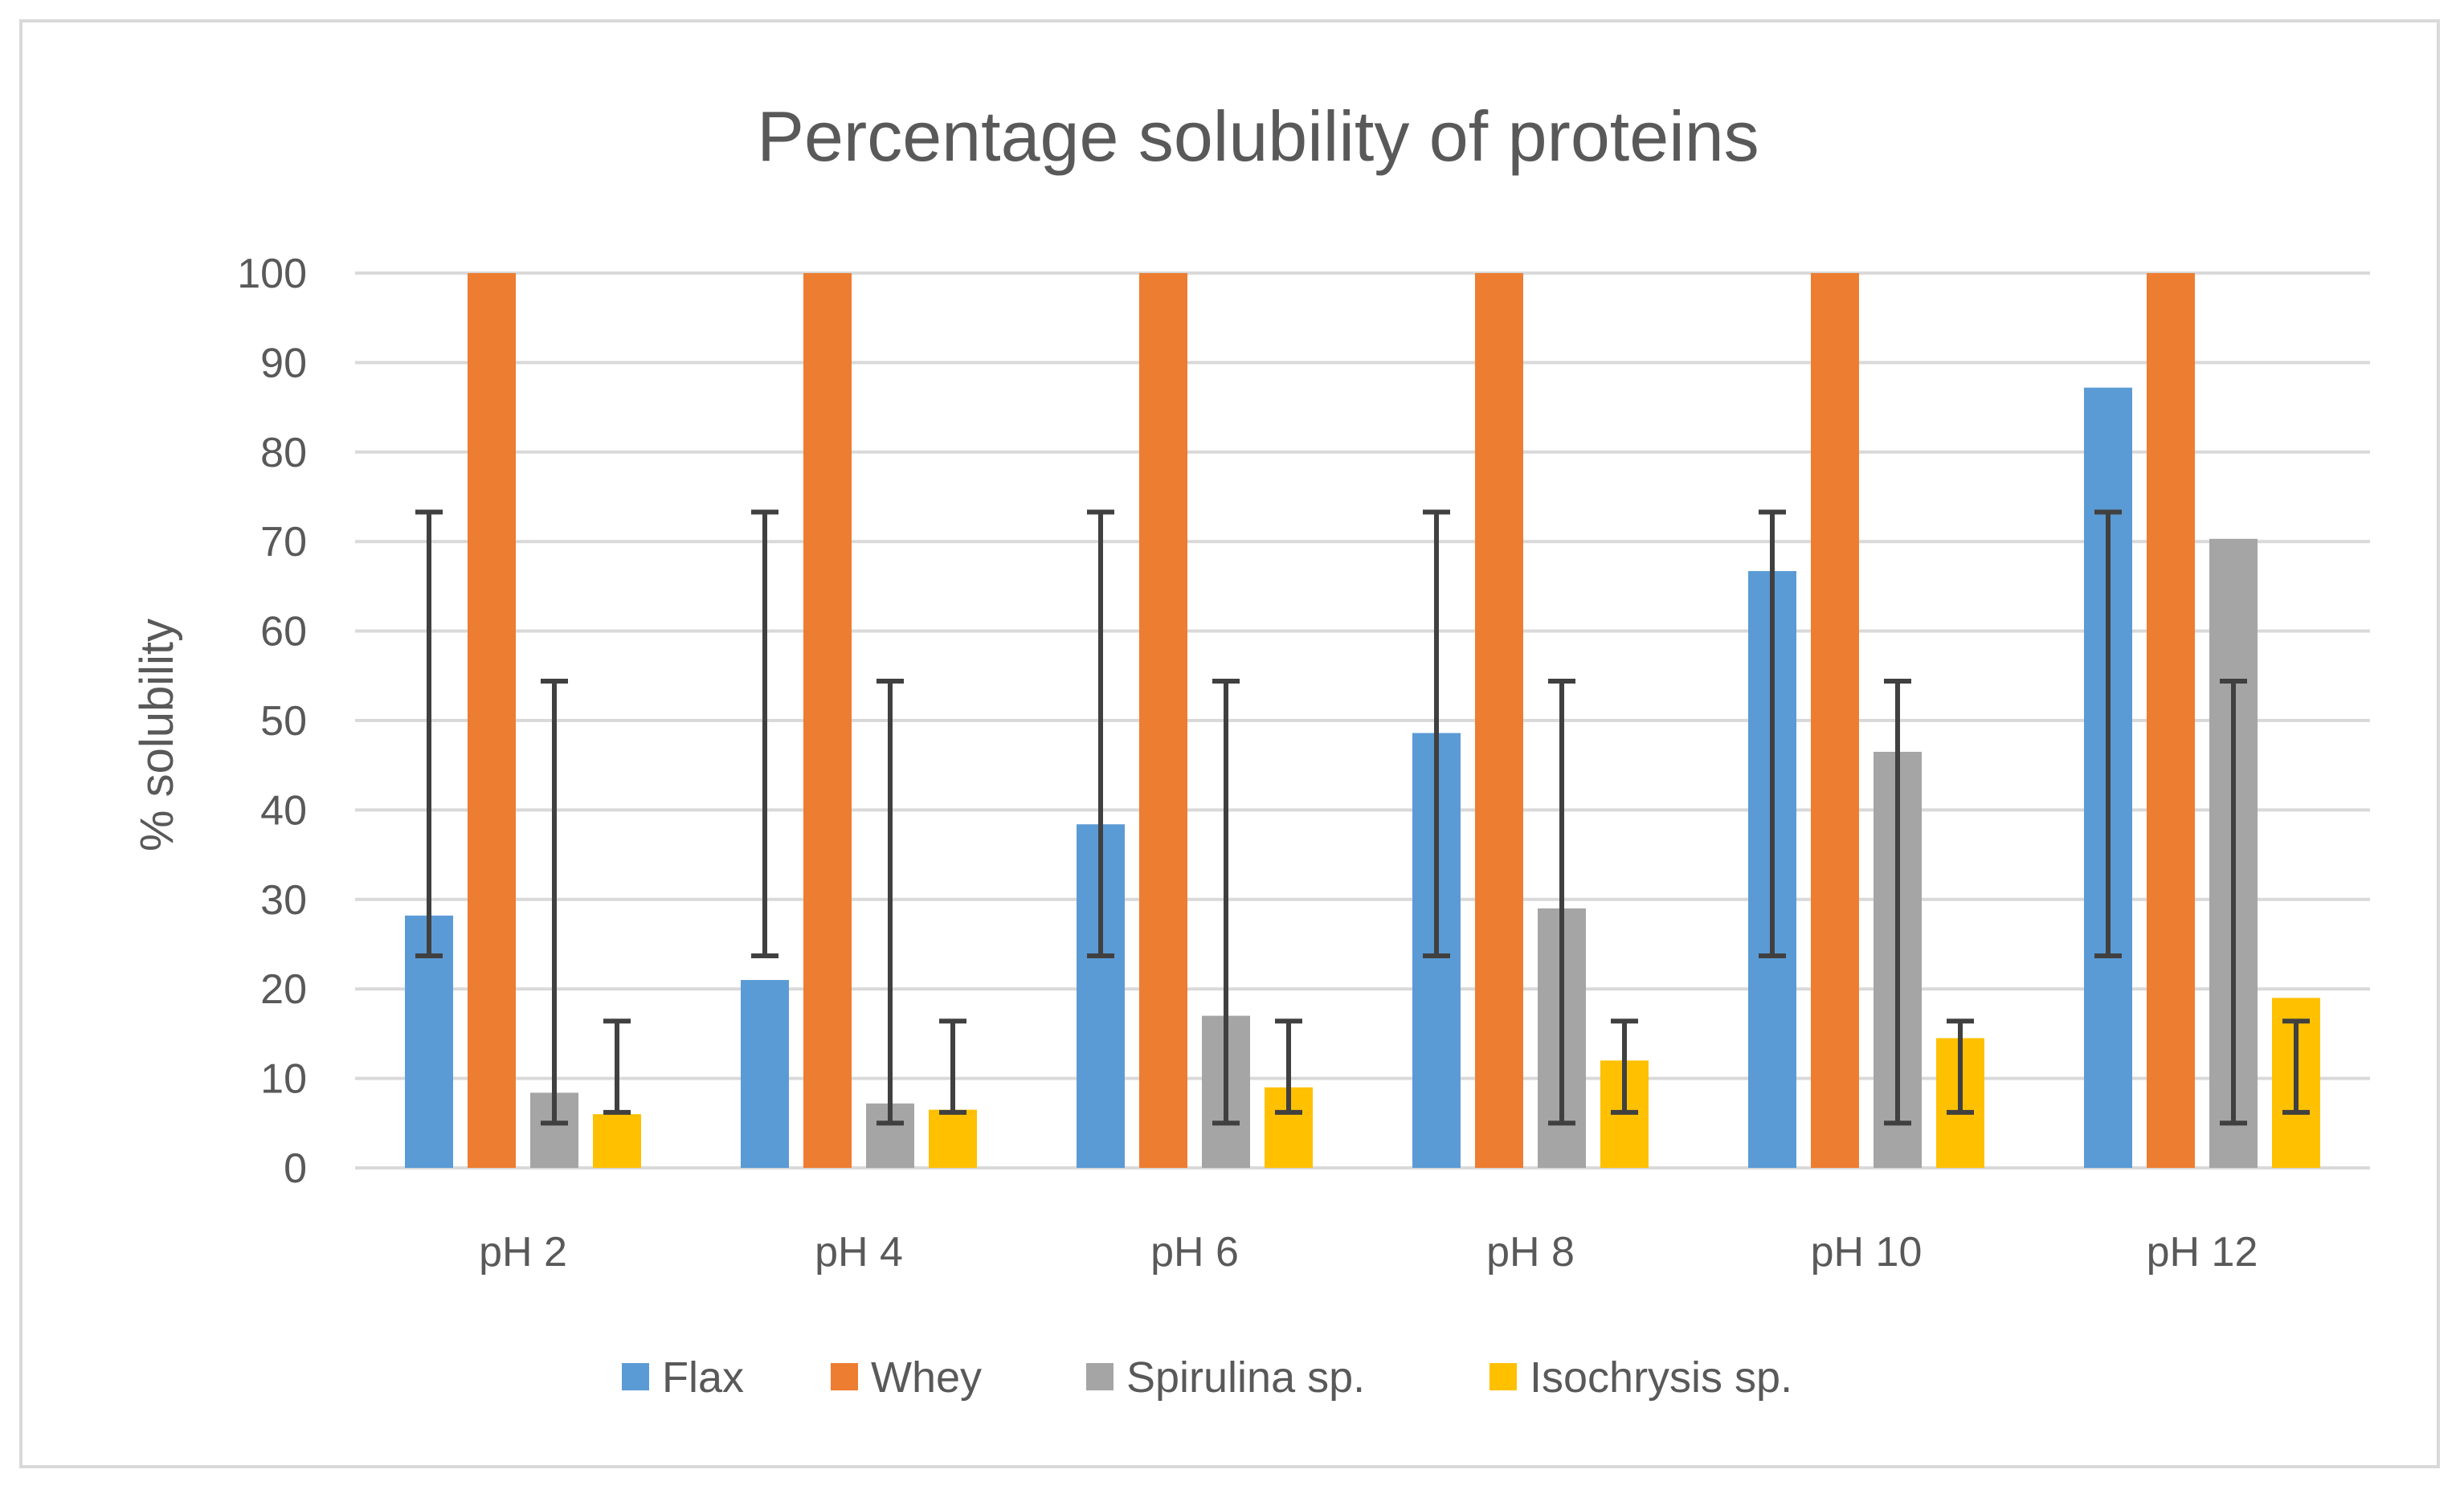 Image resolution: width=2464 pixels, height=1494 pixels. Describe the element at coordinates (283, 542) in the screenshot. I see `y-tick-label: 70` at that location.